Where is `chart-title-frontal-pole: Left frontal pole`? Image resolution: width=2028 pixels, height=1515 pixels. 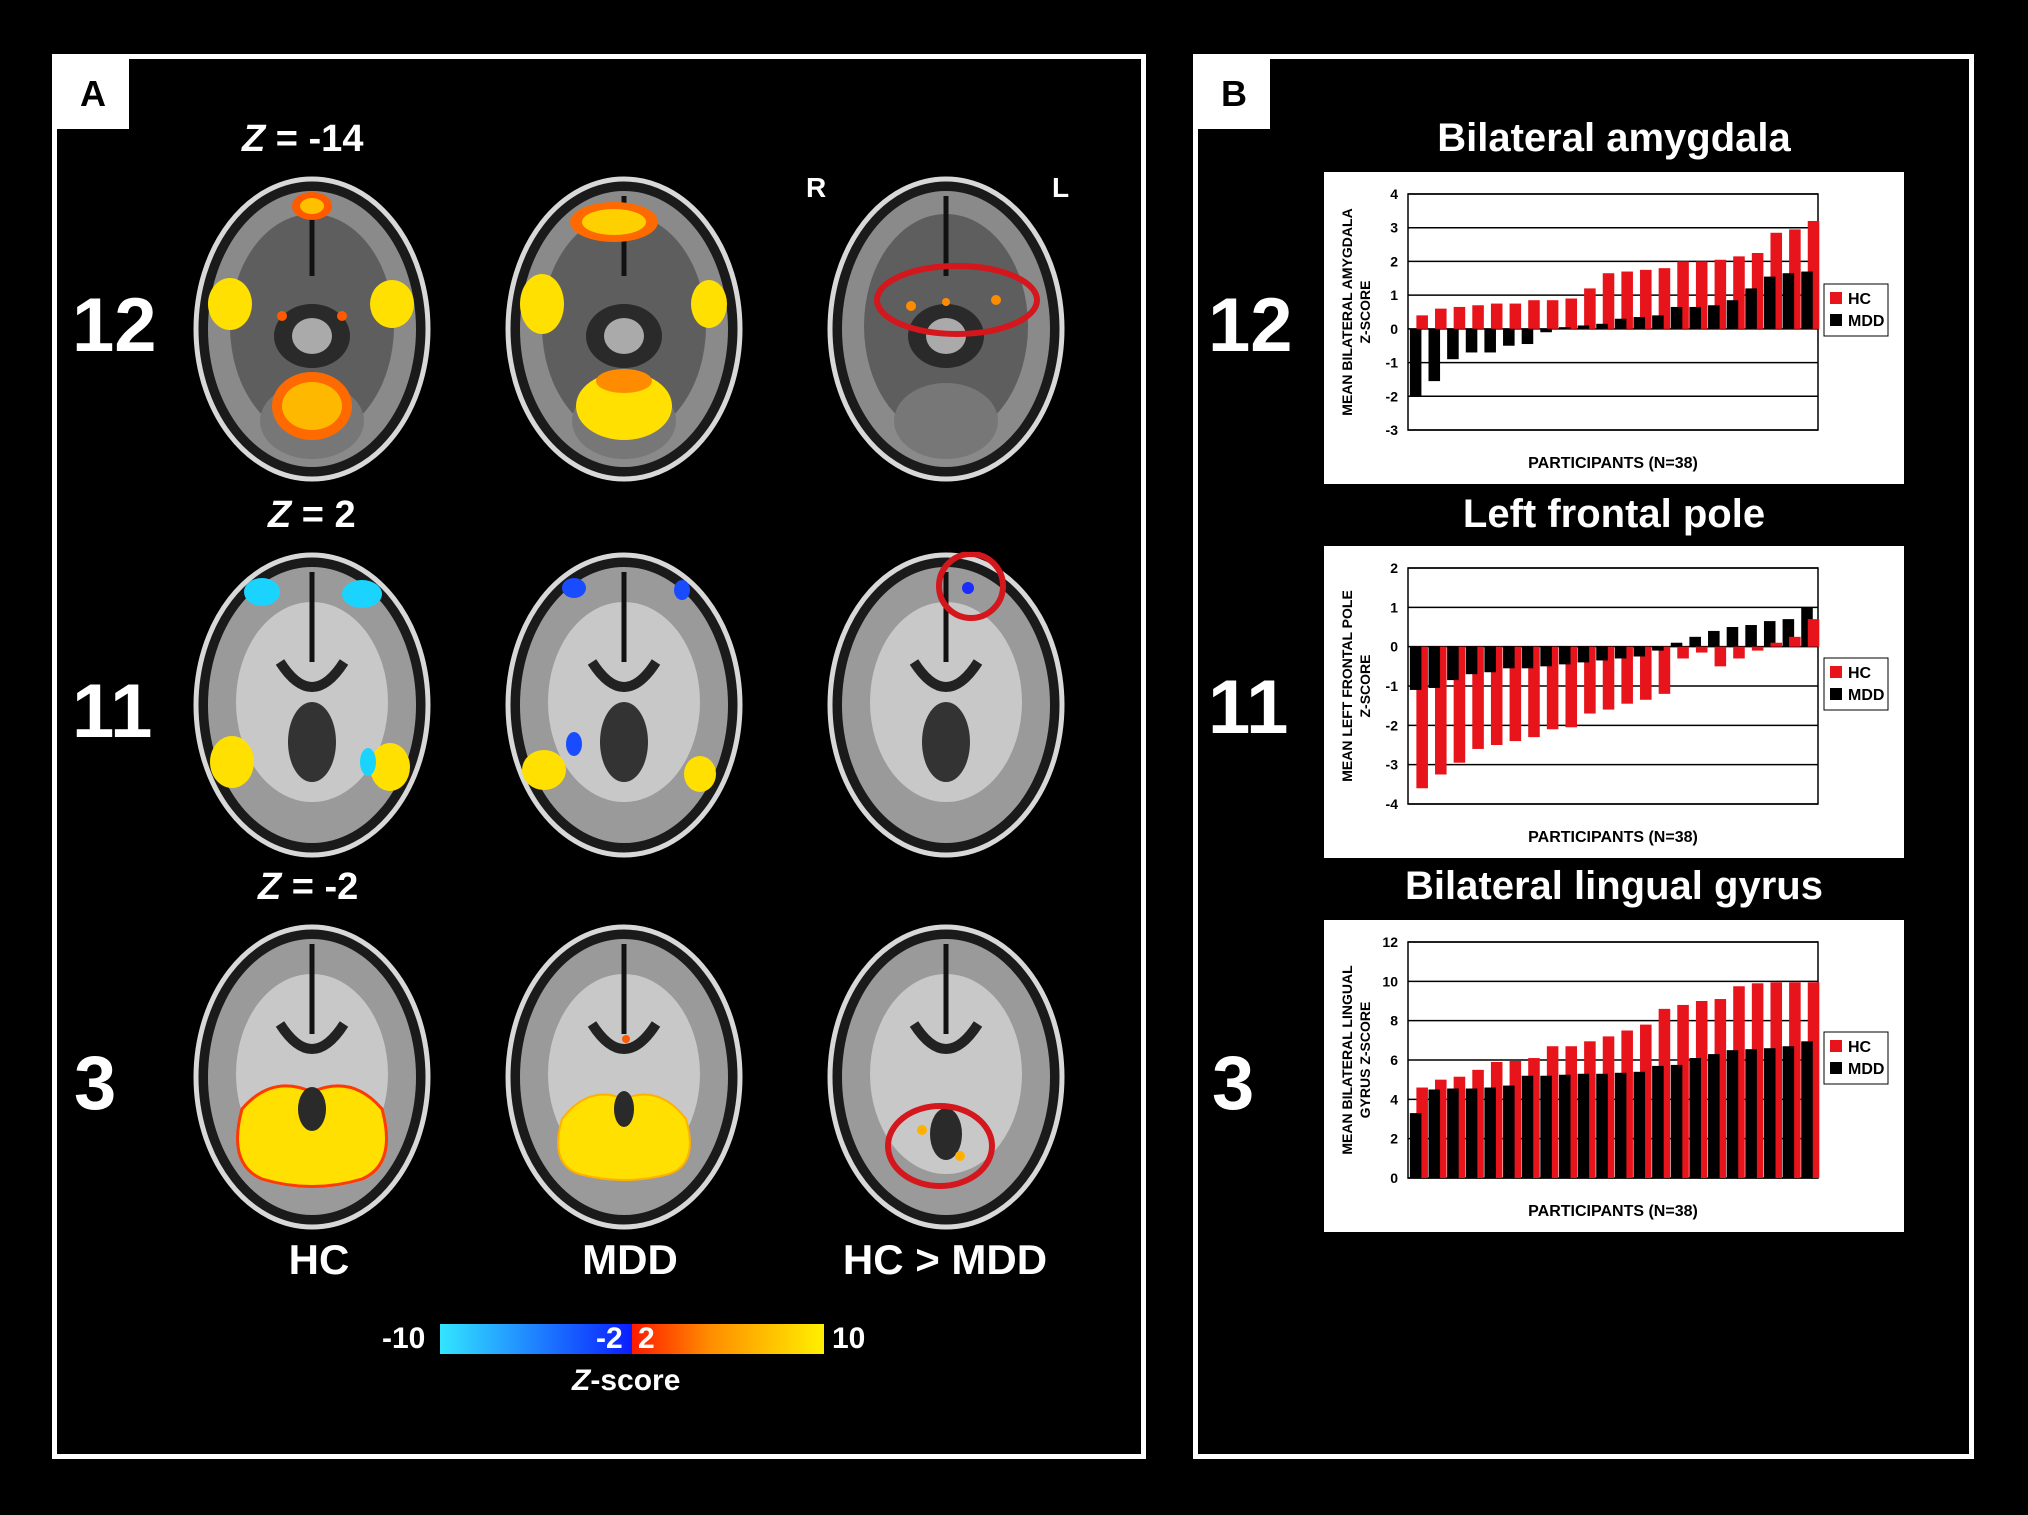 chart-title-frontal-pole: Left frontal pole is located at coordinates (1614, 514).